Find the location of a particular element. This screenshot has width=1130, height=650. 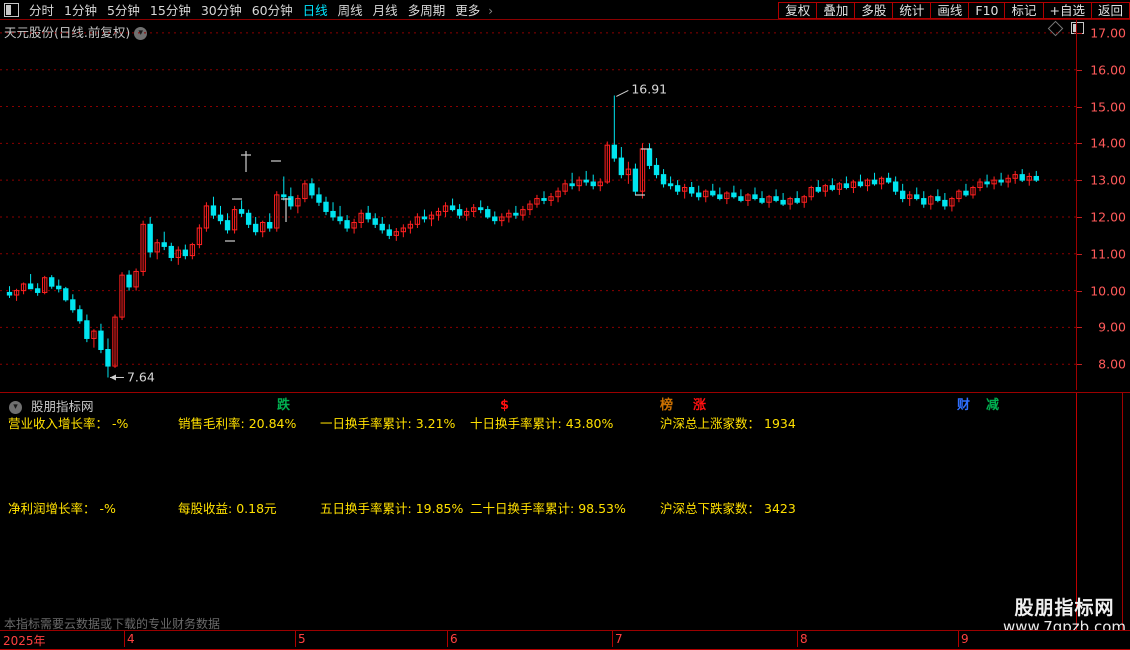

period-tab-10: 更多 is located at coordinates (468, 10).